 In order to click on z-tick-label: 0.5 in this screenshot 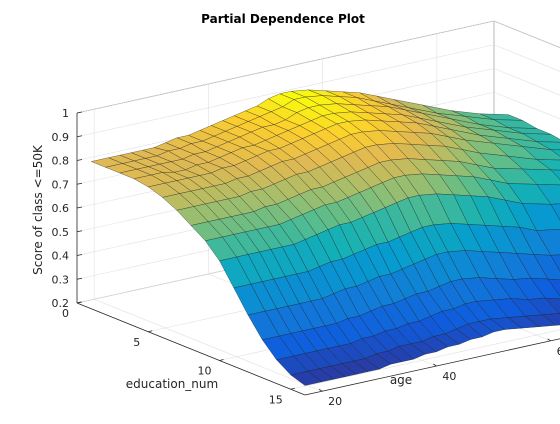, I will do `click(61, 232)`.